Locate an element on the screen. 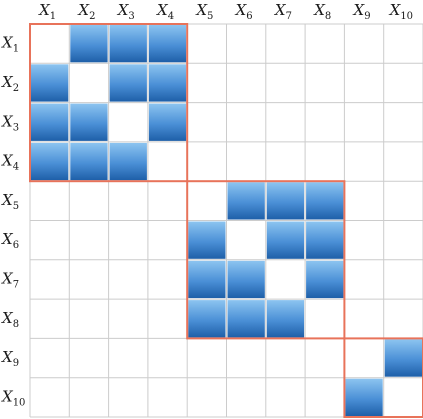 This screenshot has height=419, width=423. row-label-1: X1 is located at coordinates (10, 44).